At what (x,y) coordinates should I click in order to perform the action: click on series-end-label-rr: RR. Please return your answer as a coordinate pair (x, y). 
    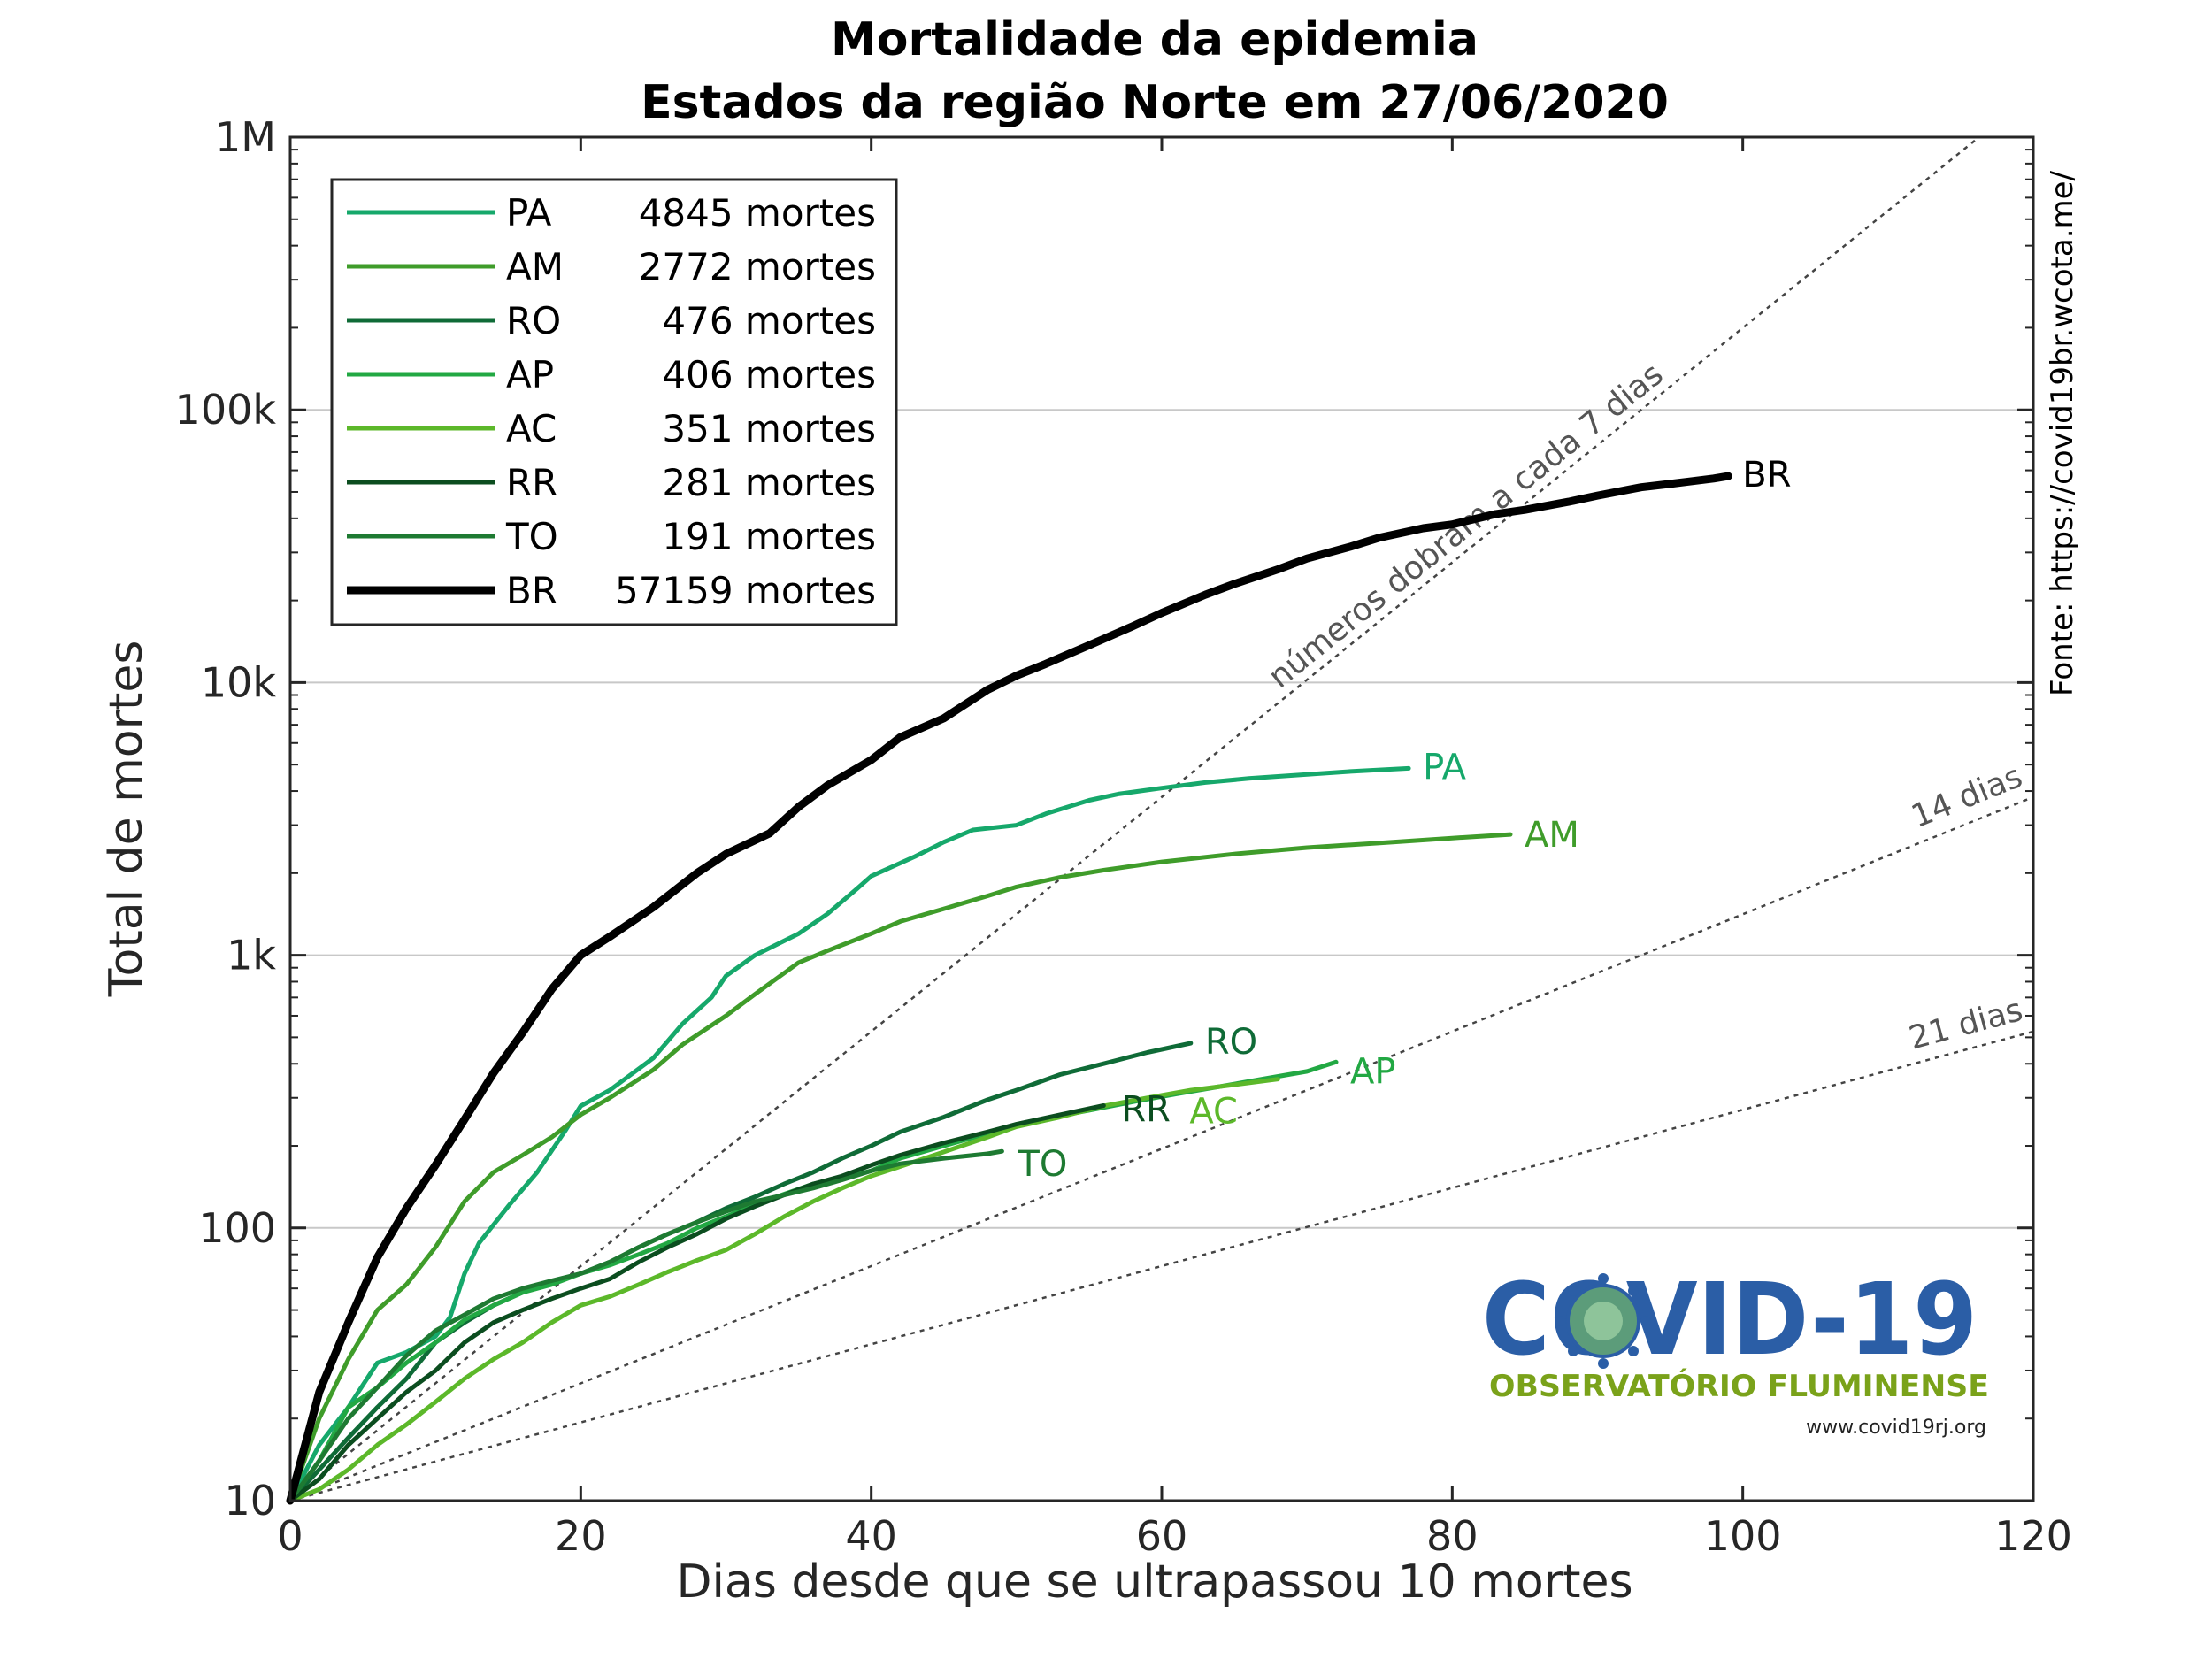
    Looking at the image, I should click on (1146, 1110).